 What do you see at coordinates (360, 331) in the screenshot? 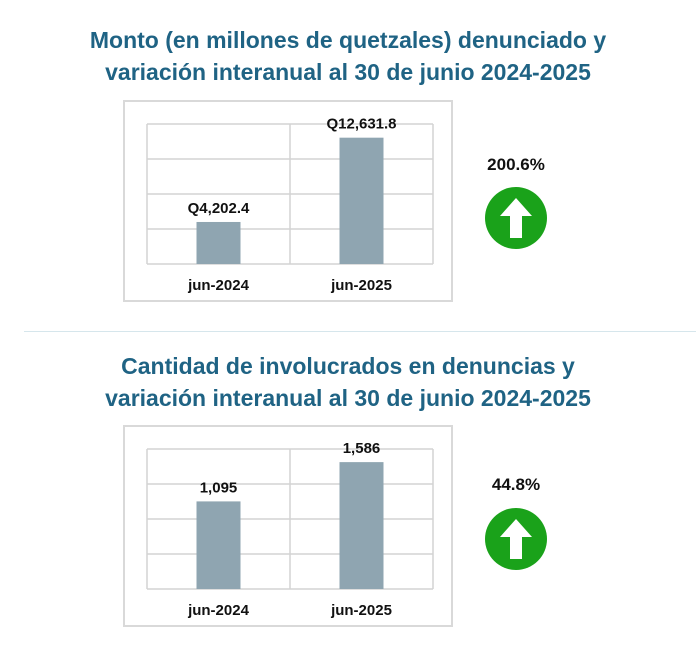
I see `section-divider` at bounding box center [360, 331].